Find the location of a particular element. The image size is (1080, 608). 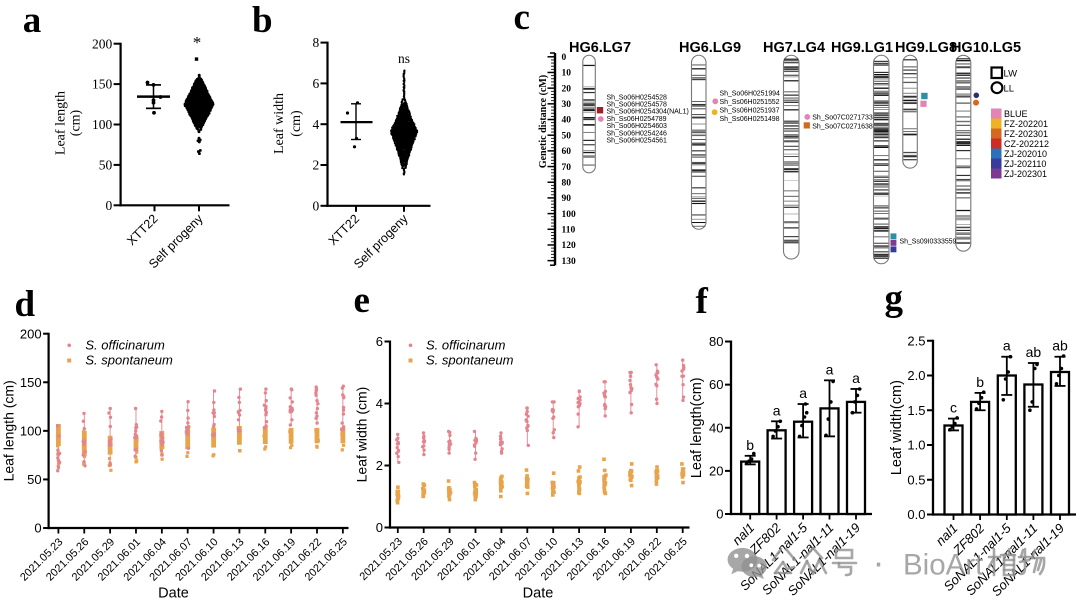

svg-text: HG9.LG8 is located at coordinates (926, 48).